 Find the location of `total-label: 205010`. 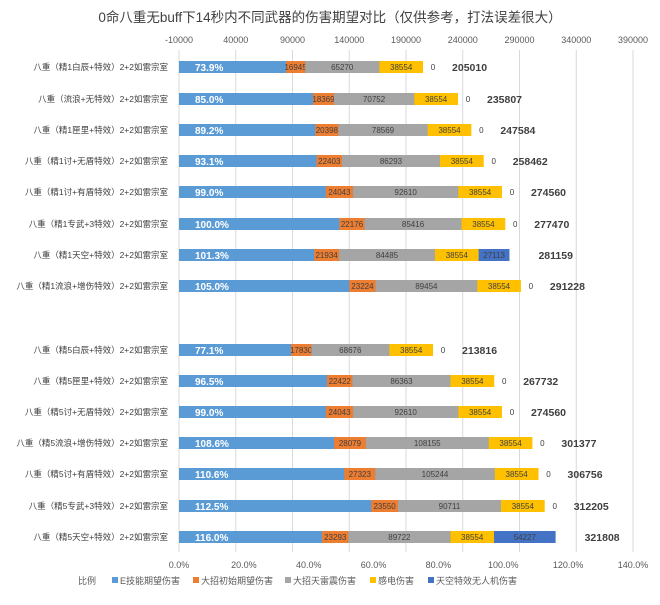

total-label: 205010 is located at coordinates (469, 68).